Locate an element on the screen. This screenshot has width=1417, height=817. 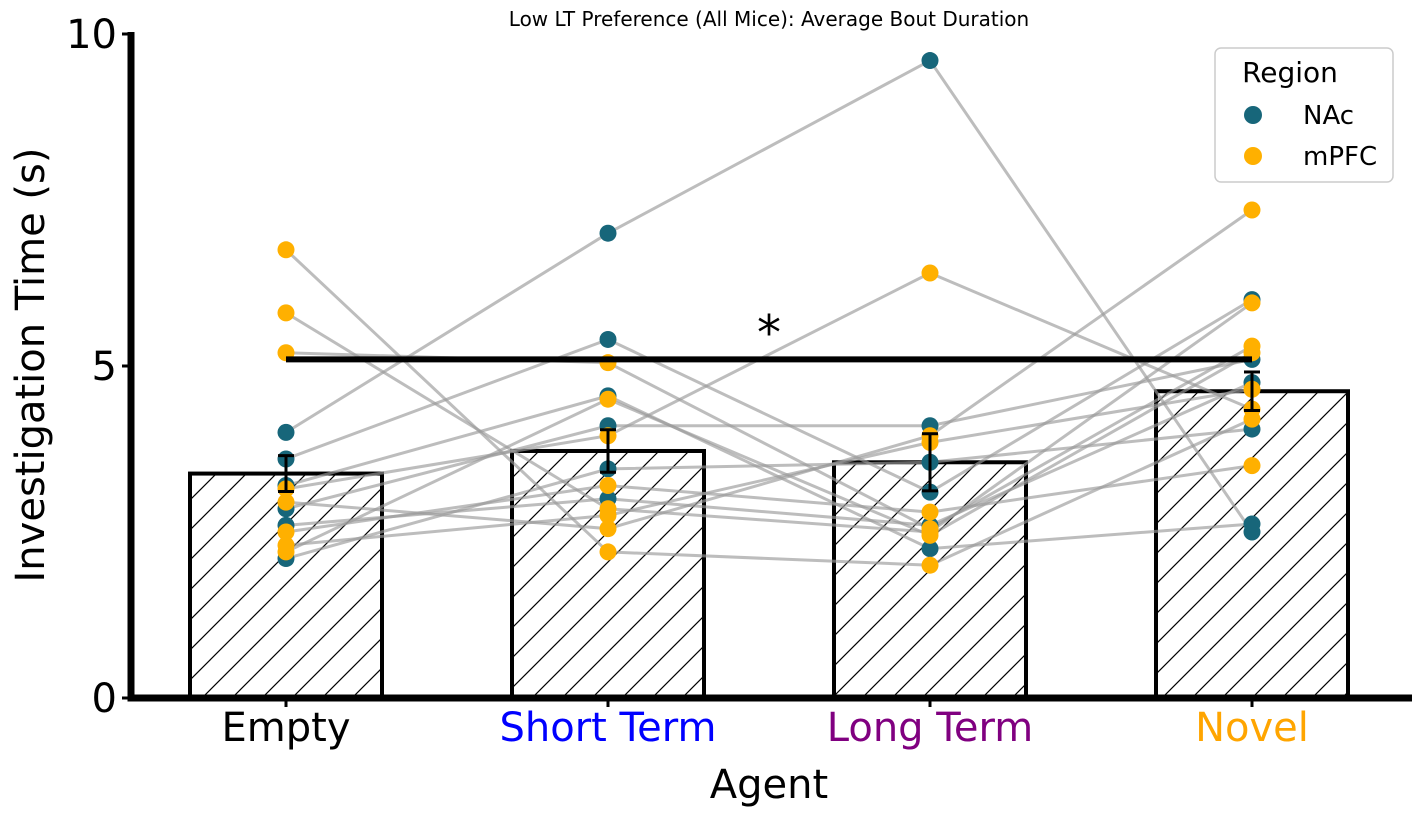
legend-label-mpfc: mPFC is located at coordinates (1340, 157).